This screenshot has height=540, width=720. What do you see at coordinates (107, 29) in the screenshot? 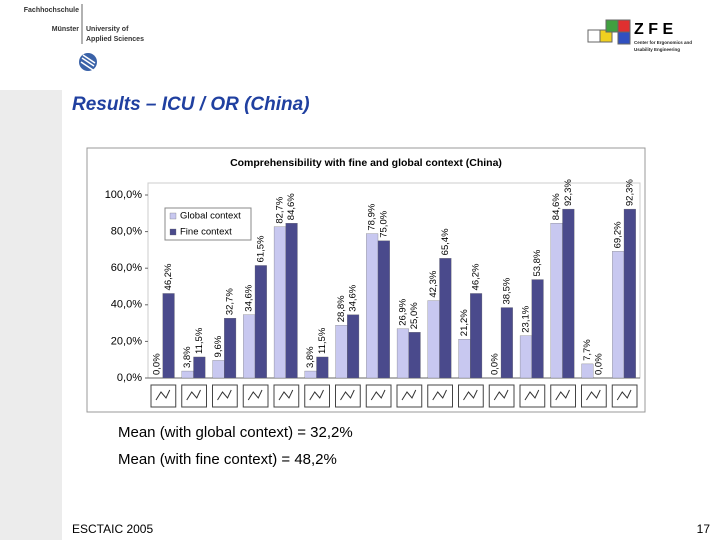
I see `univ-name: University of` at bounding box center [107, 29].